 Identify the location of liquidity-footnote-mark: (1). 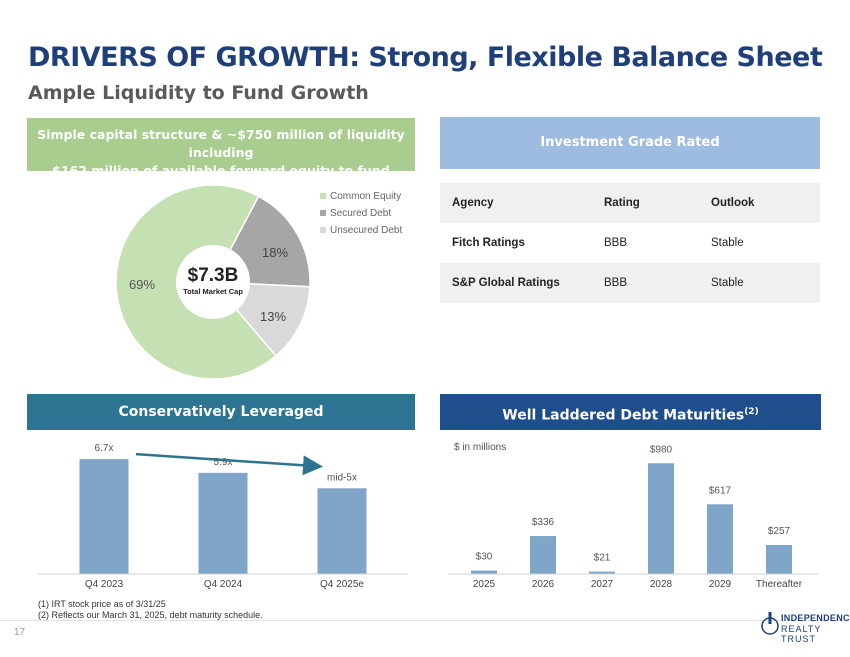
(246, 188).